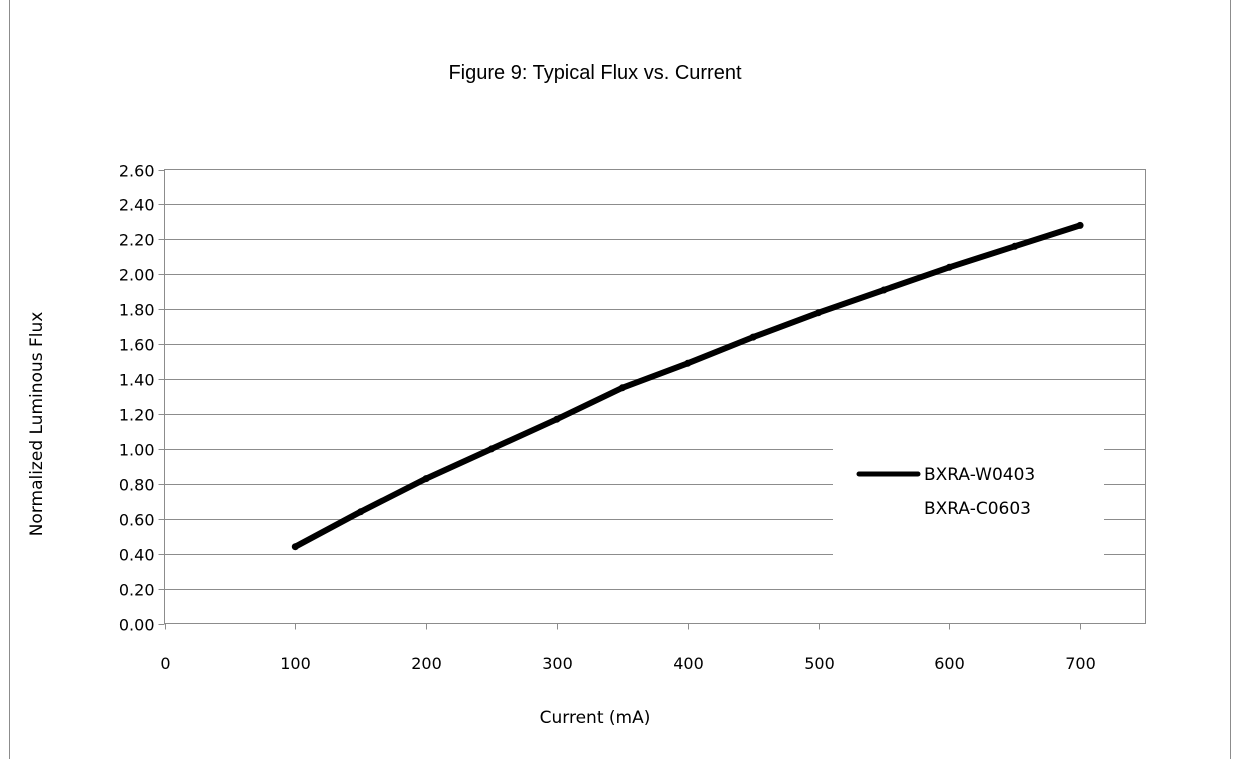 The image size is (1233, 764). What do you see at coordinates (137, 310) in the screenshot?
I see `y-tick-label: 1.80` at bounding box center [137, 310].